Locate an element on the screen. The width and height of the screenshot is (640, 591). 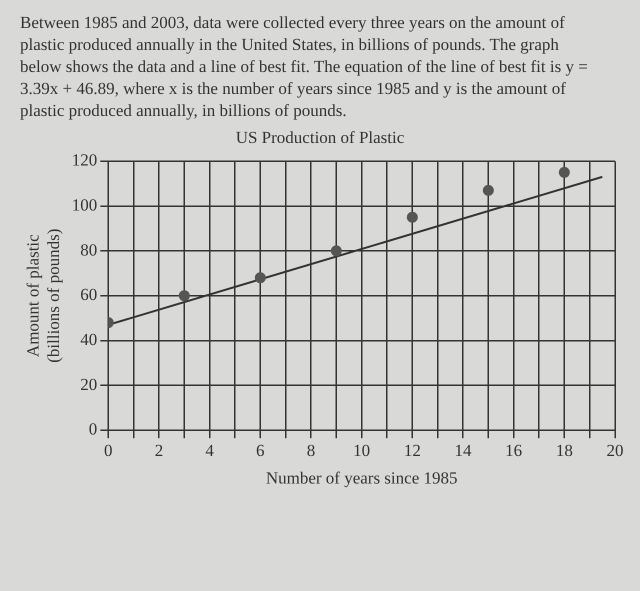
y-tick-label: 80 is located at coordinates (89, 250).